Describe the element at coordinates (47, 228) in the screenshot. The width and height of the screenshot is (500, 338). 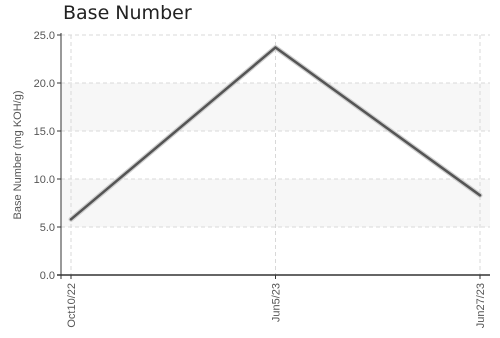
I see `y-tick-label: 5.0` at that location.